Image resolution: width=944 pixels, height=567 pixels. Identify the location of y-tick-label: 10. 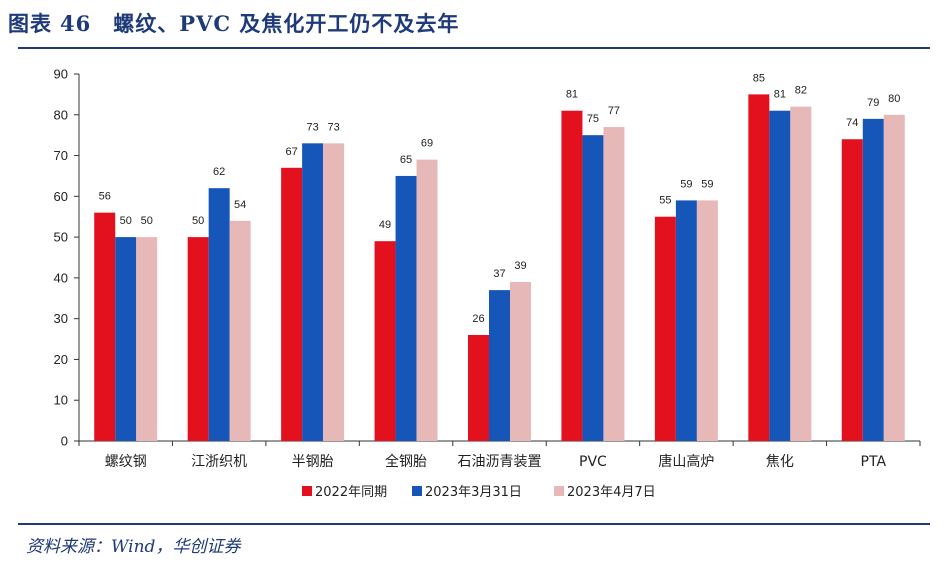
(61, 400).